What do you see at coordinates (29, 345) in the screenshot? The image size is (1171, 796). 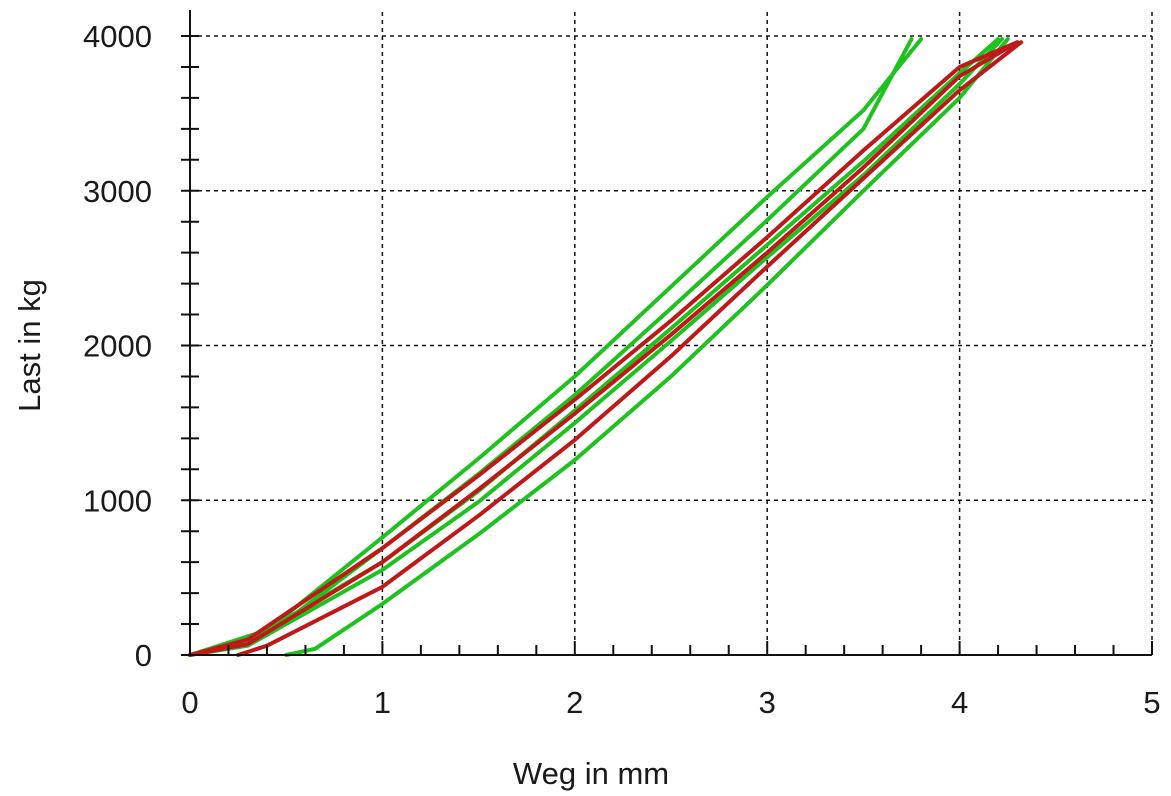 I see `y-axis-title: Last in kg` at bounding box center [29, 345].